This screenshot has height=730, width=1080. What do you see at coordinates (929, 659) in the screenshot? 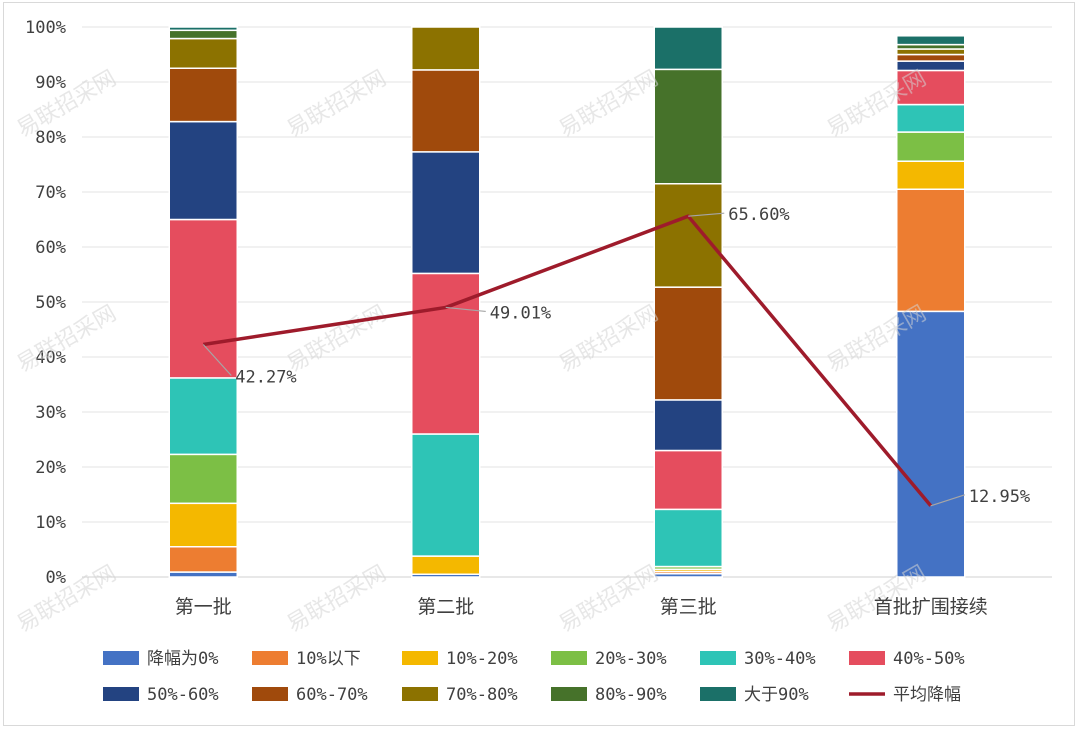
I see `legend-label: 40%-50%` at bounding box center [929, 659].